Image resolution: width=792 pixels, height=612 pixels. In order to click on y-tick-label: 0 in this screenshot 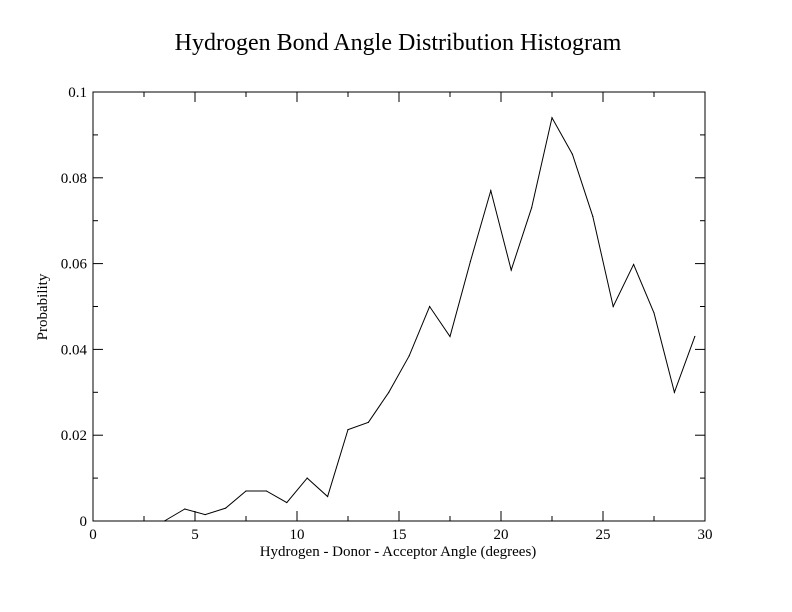, I will do `click(84, 522)`.